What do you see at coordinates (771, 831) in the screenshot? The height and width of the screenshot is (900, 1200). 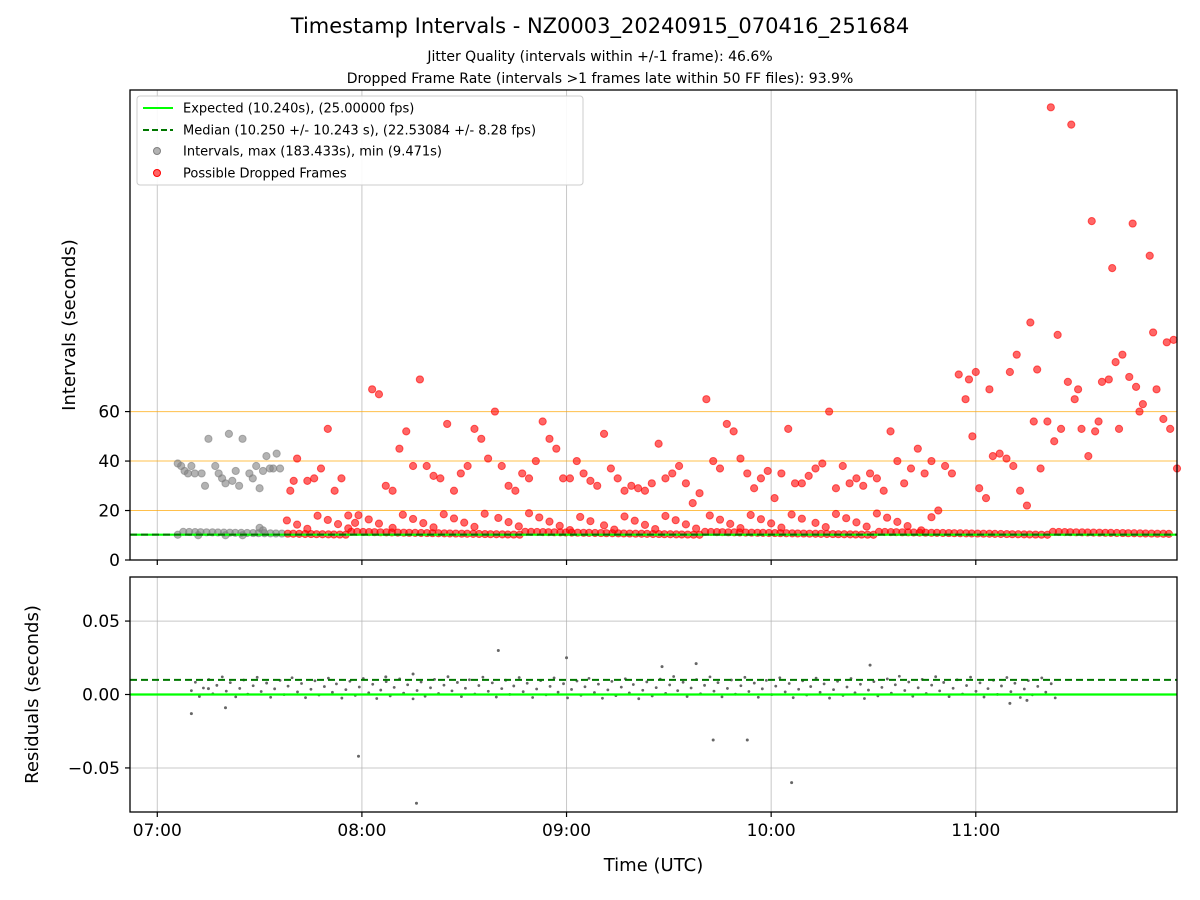 I see `x-tick-label: 10:00` at bounding box center [771, 831].